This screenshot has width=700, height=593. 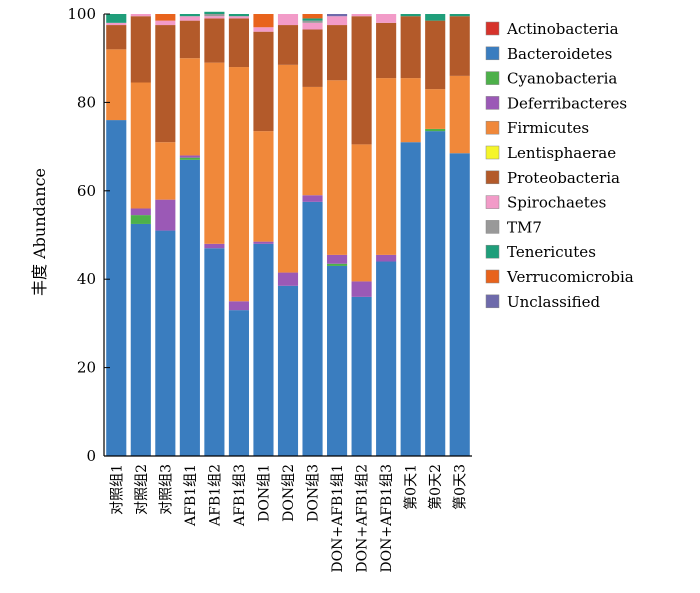 I want to click on legend-label: Verrucomicrobia, so click(x=570, y=277).